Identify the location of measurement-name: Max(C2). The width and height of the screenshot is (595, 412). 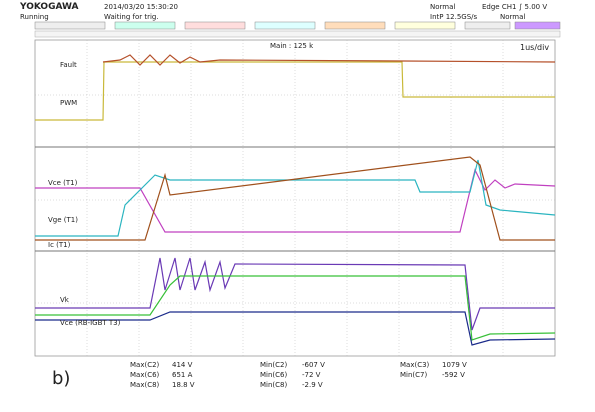
(145, 365).